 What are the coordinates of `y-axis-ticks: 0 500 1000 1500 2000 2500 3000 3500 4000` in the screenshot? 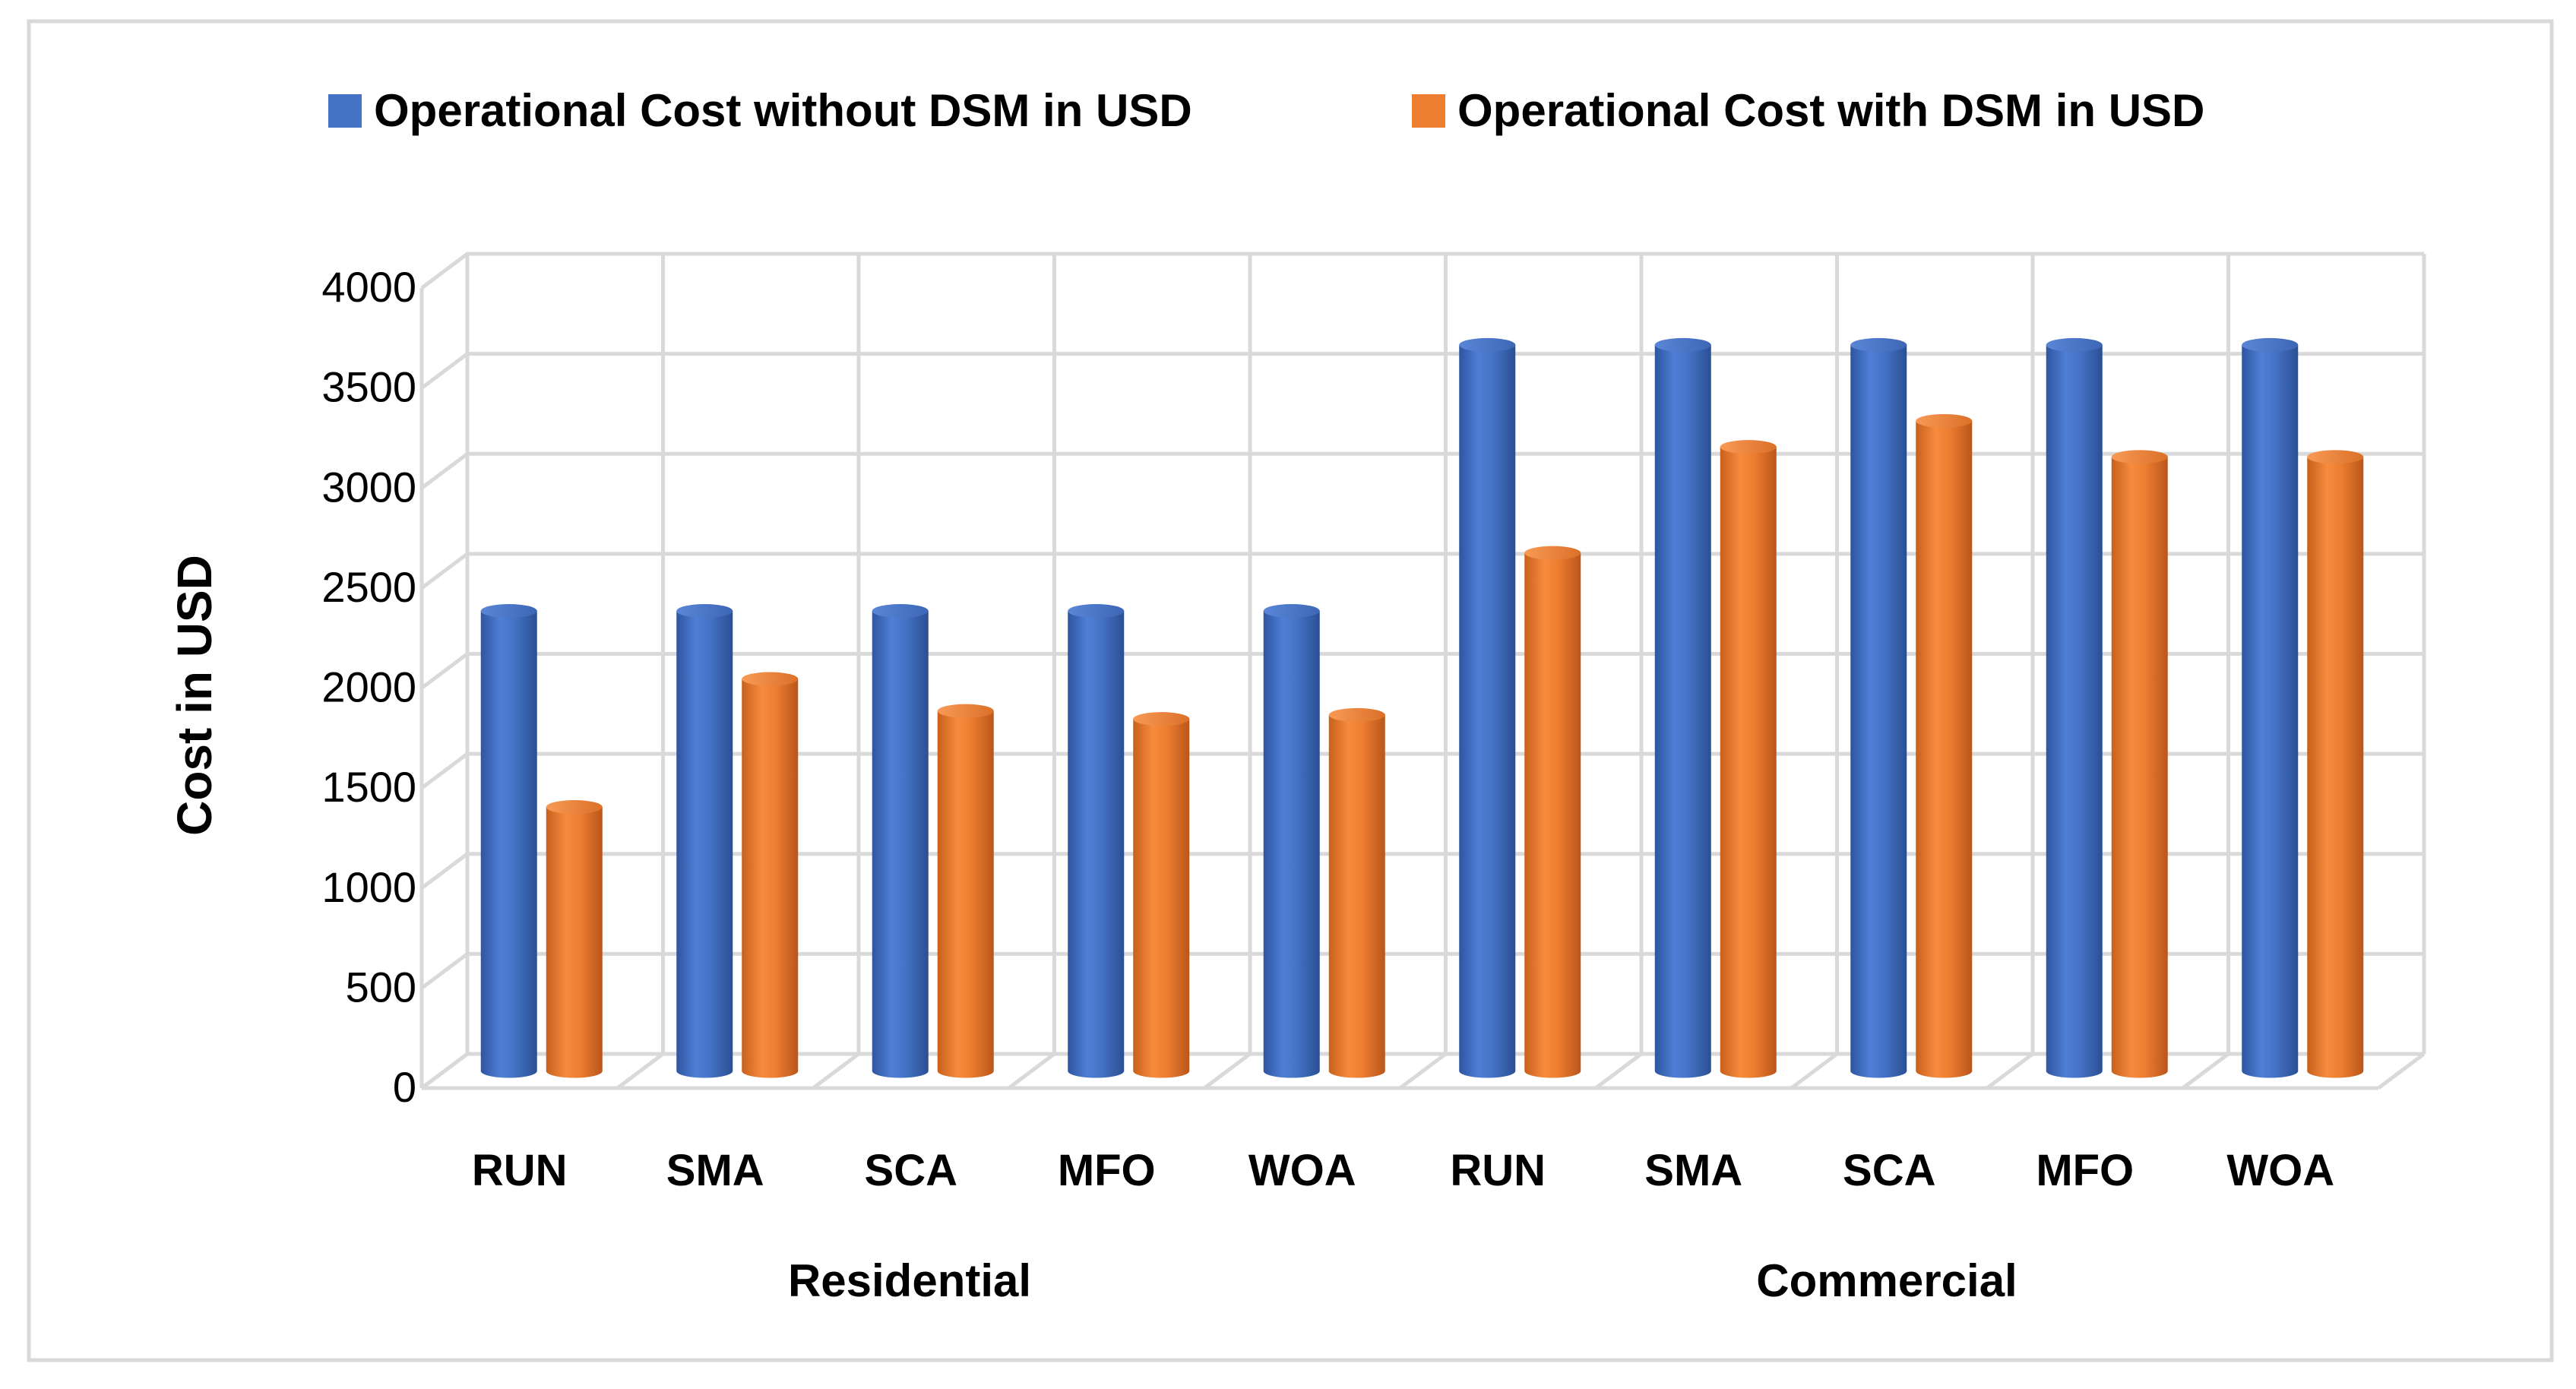 It's located at (368, 687).